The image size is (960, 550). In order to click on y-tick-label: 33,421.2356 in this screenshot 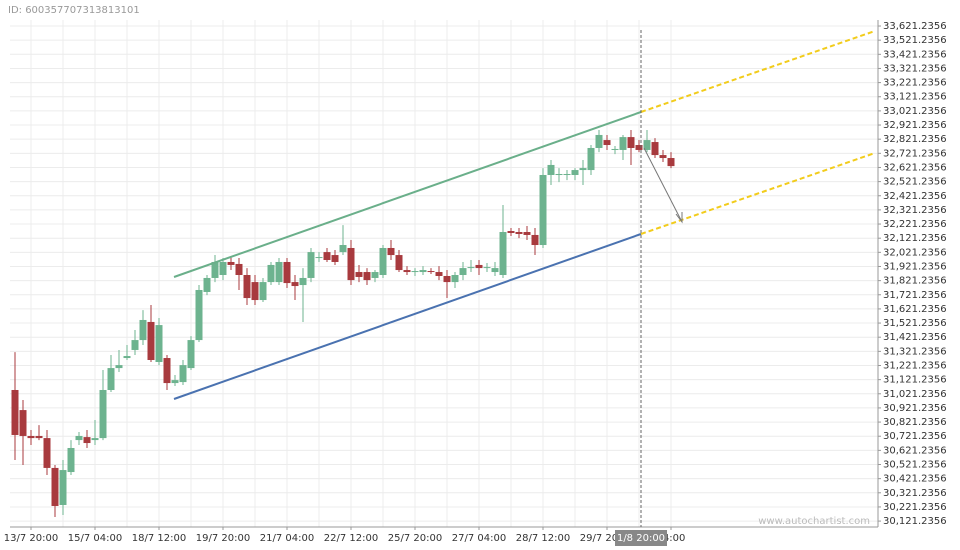, I will do `click(915, 54)`.